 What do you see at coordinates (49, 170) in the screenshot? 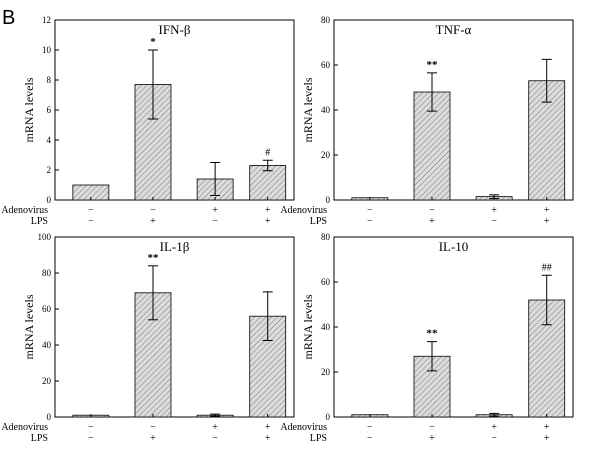
I see `y-tick-label: 2` at bounding box center [49, 170].